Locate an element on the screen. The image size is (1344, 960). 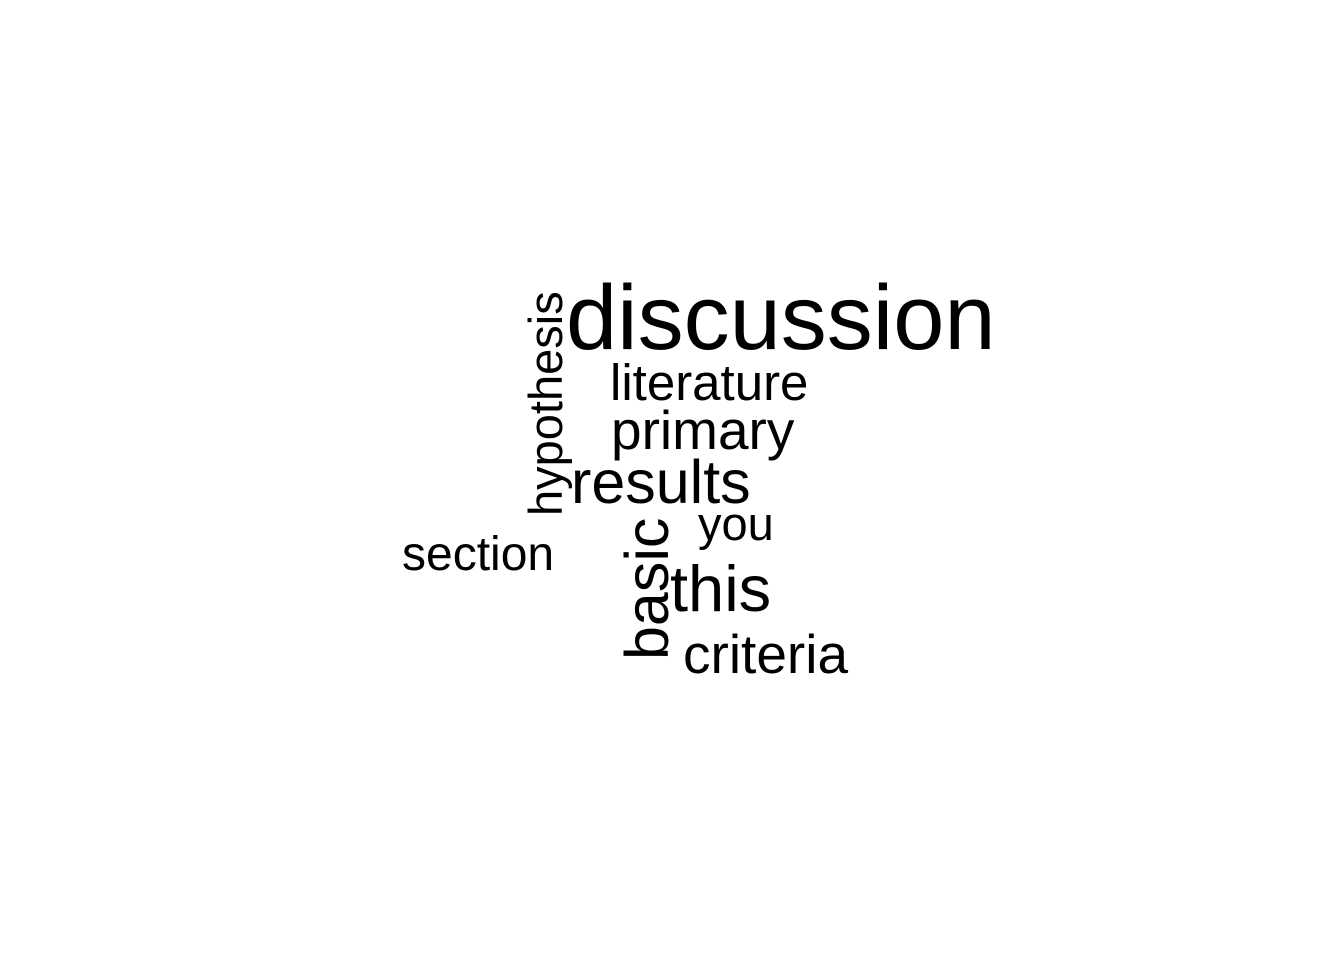
word-section: section is located at coordinates (478, 554).